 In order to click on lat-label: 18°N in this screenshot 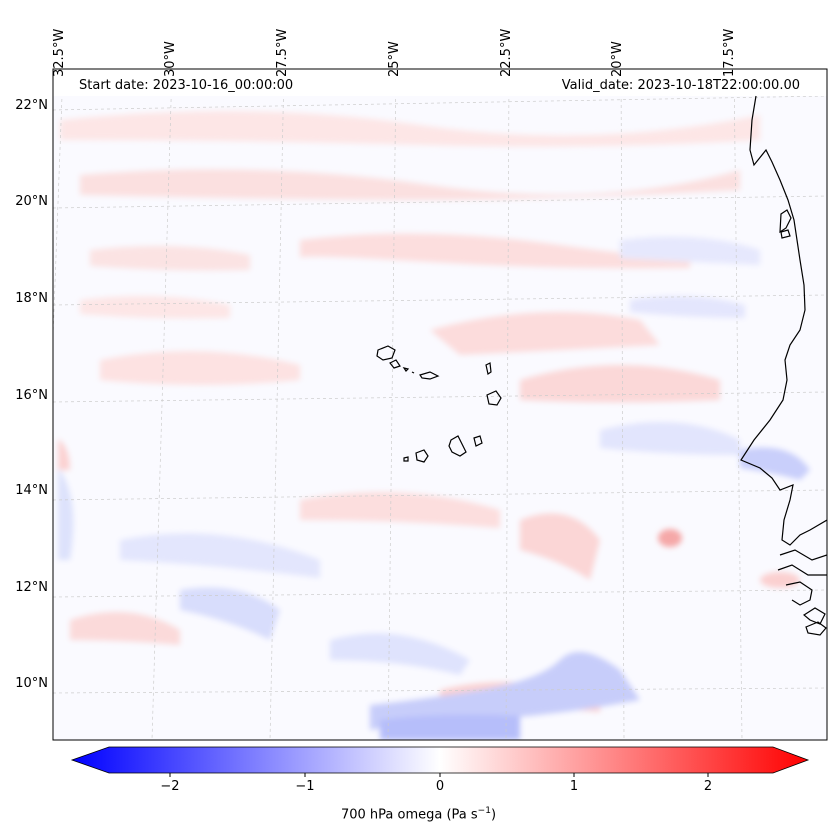, I will do `click(31, 298)`.